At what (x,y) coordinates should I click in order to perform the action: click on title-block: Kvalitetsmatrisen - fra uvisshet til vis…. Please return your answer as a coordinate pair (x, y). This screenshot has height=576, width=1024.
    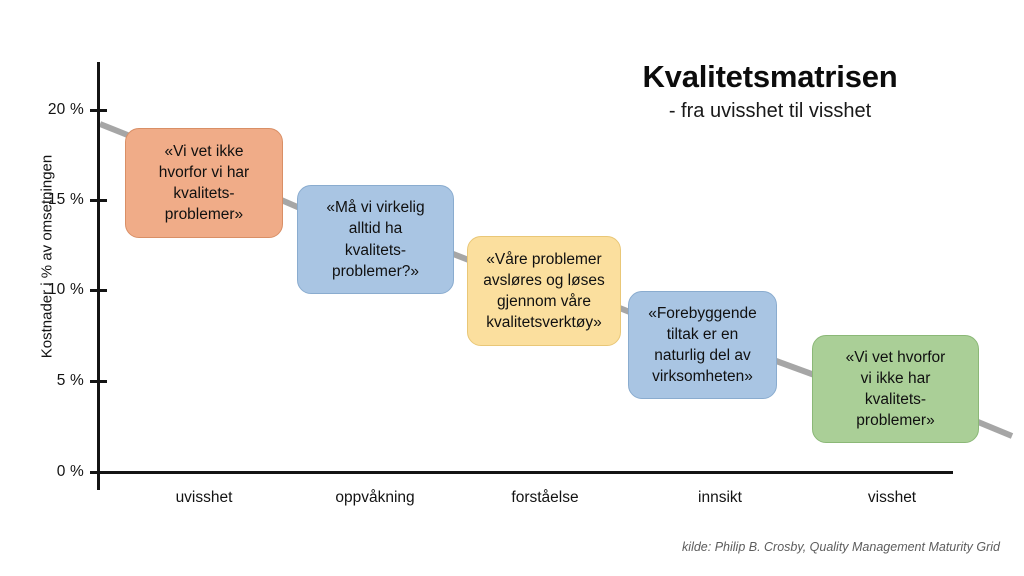
    Looking at the image, I should click on (770, 91).